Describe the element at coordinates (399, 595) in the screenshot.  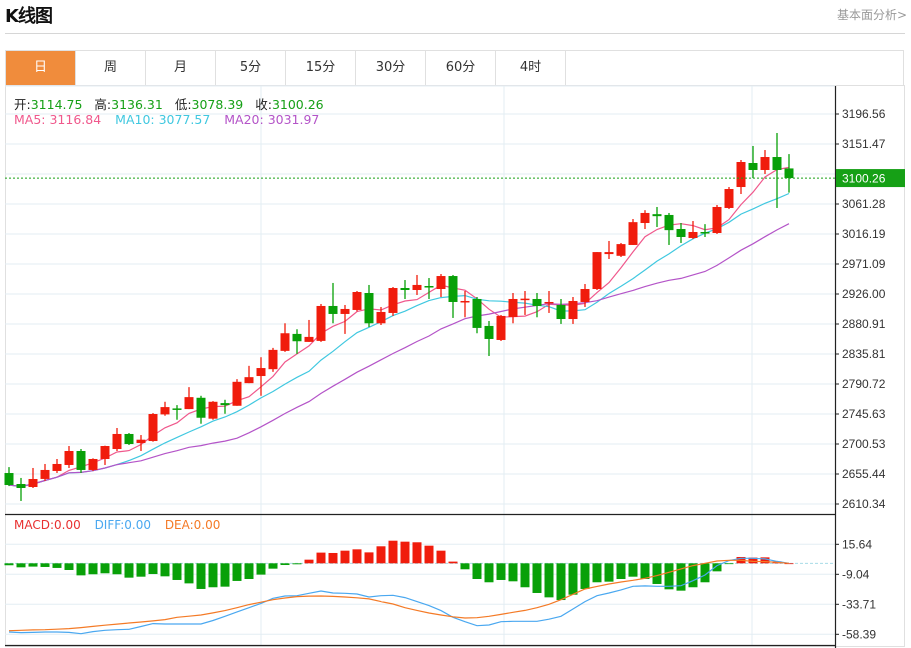
I see `dea-line` at that location.